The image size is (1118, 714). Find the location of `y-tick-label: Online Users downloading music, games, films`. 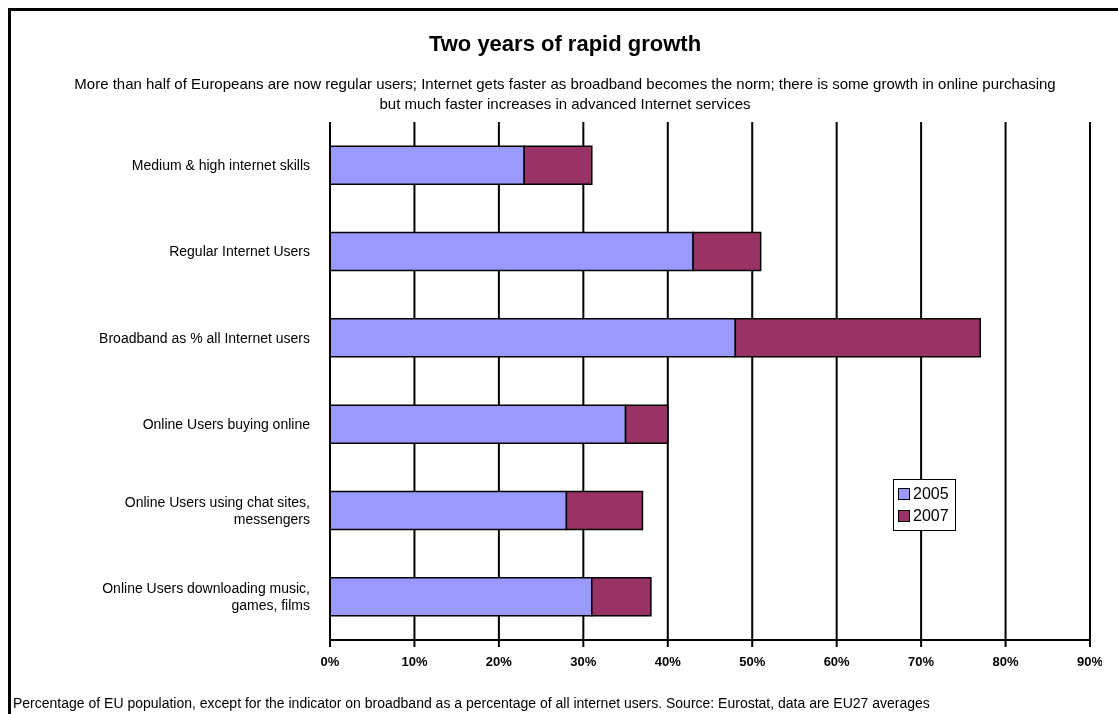

y-tick-label: Online Users downloading music, games, films is located at coordinates (206, 597).